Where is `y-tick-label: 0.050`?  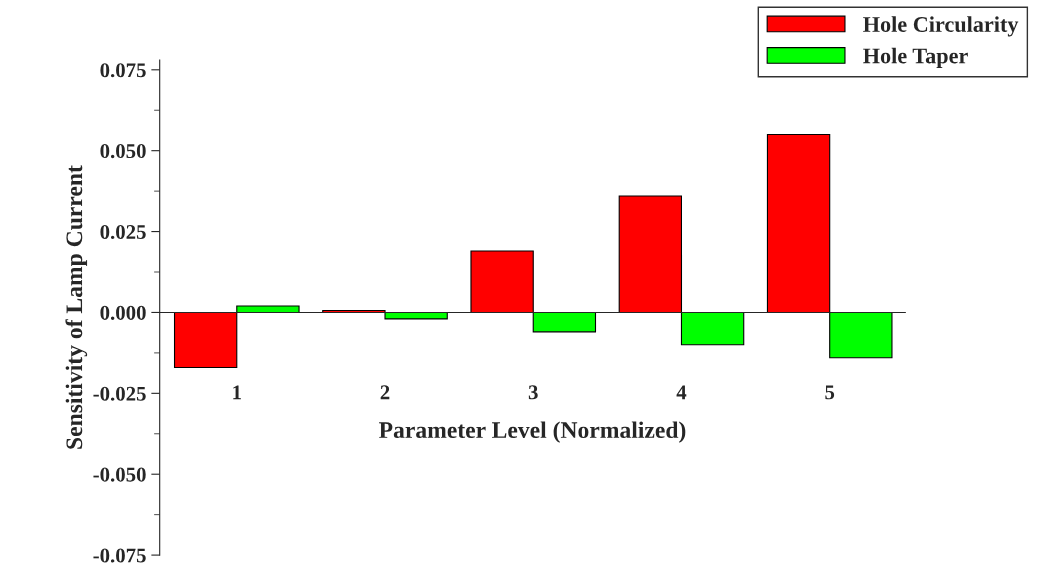 y-tick-label: 0.050 is located at coordinates (123, 151).